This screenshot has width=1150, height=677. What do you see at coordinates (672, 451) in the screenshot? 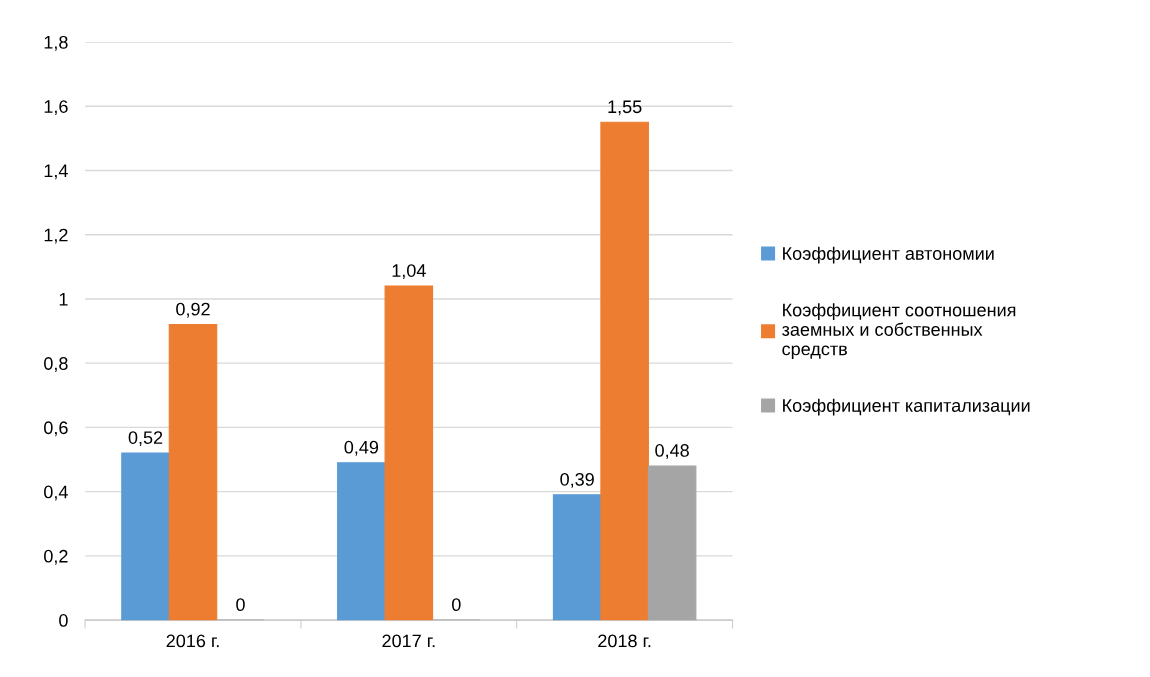
I see `data-label: 0,48` at bounding box center [672, 451].